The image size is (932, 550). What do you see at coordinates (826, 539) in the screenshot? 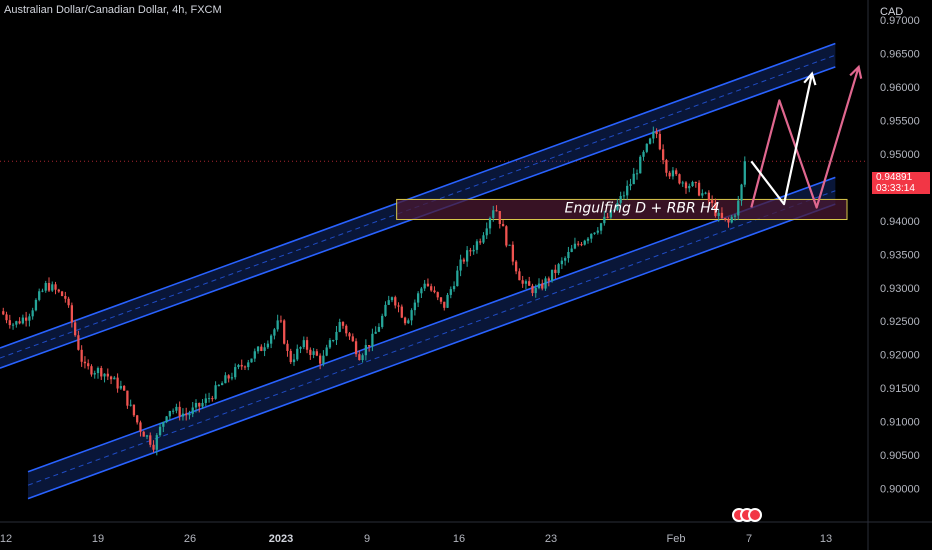
I see `x-tick-label: 13` at bounding box center [826, 539].